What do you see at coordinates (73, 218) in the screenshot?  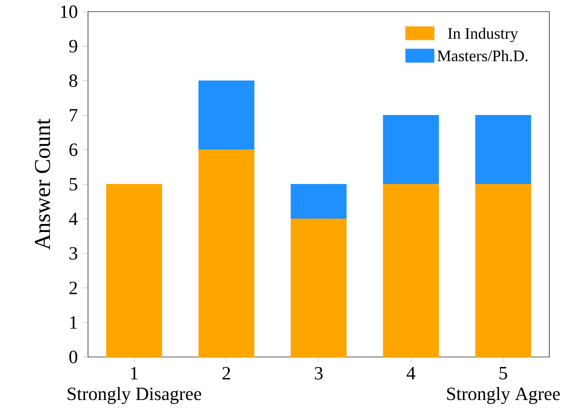 I see `y-tick-label: 4` at bounding box center [73, 218].